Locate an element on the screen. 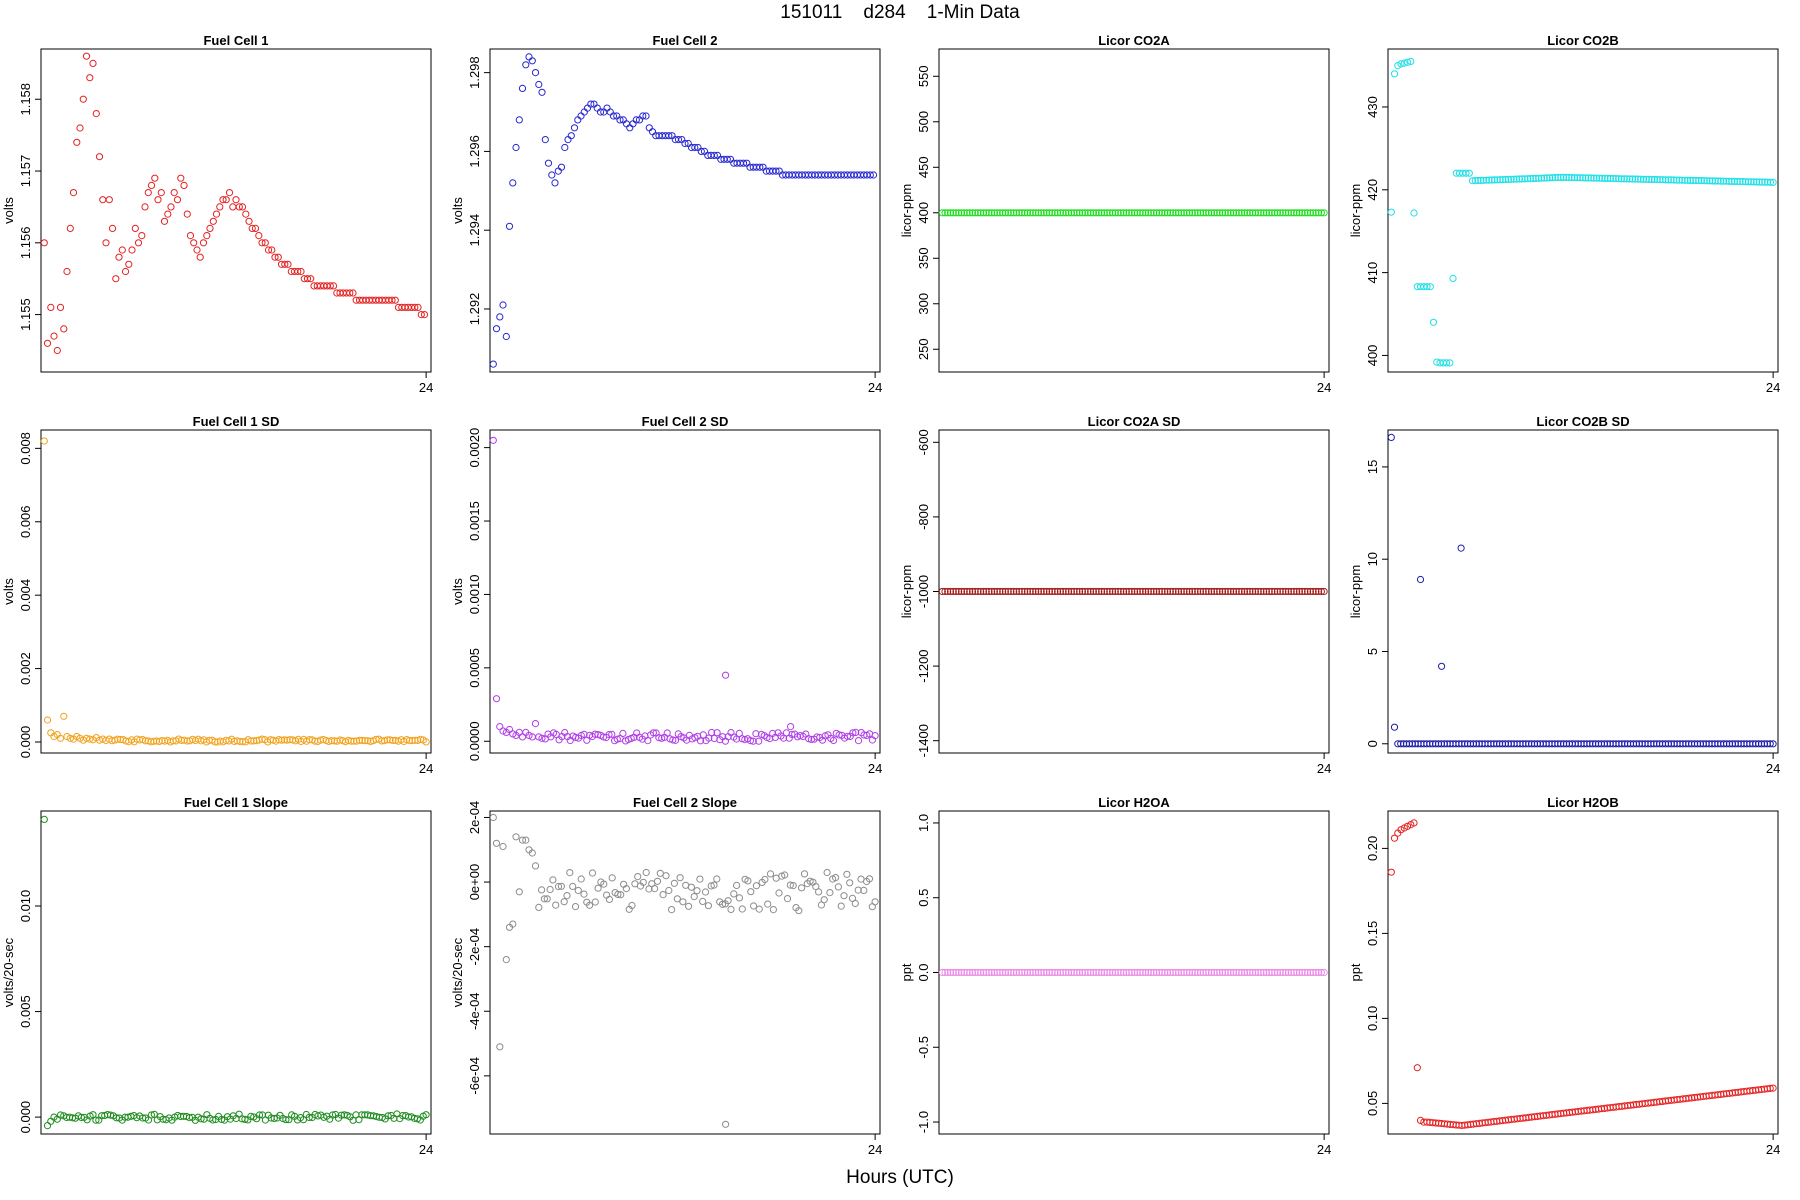 This screenshot has width=1800, height=1200. x-tick-label: 24 is located at coordinates (1773, 768).